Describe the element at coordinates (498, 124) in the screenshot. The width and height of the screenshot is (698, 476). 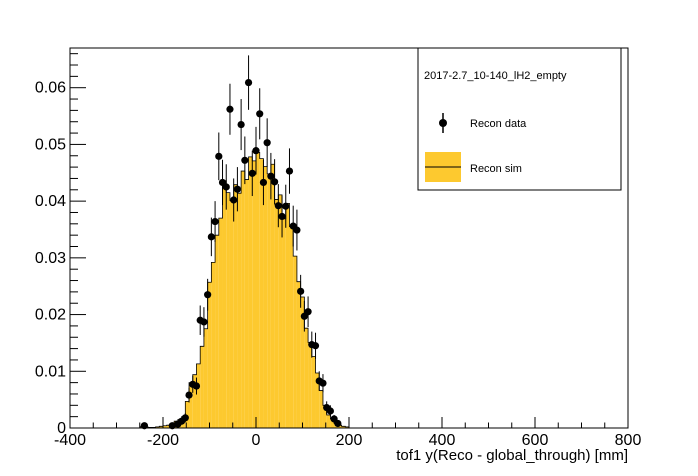
I see `legend-label-data: Recon data` at that location.